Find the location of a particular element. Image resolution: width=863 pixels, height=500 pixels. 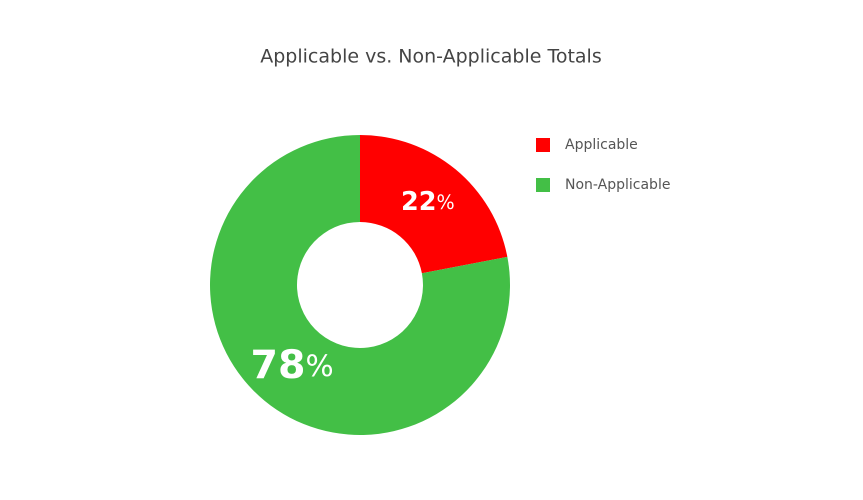

legend-text: Non-Applicable is located at coordinates (617, 185).